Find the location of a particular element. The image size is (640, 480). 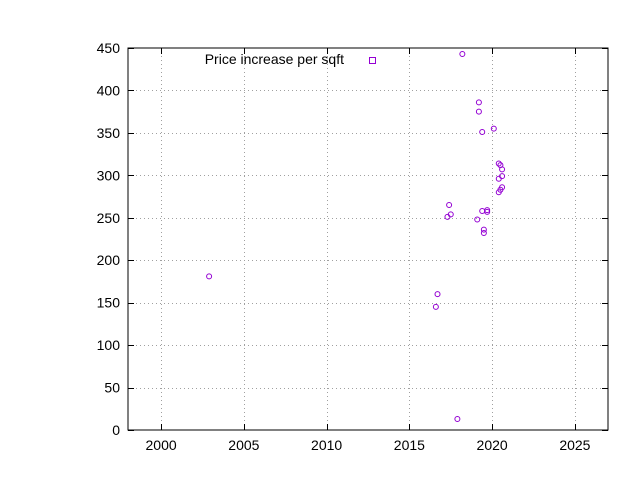

y-tick-label: 450 is located at coordinates (109, 48).